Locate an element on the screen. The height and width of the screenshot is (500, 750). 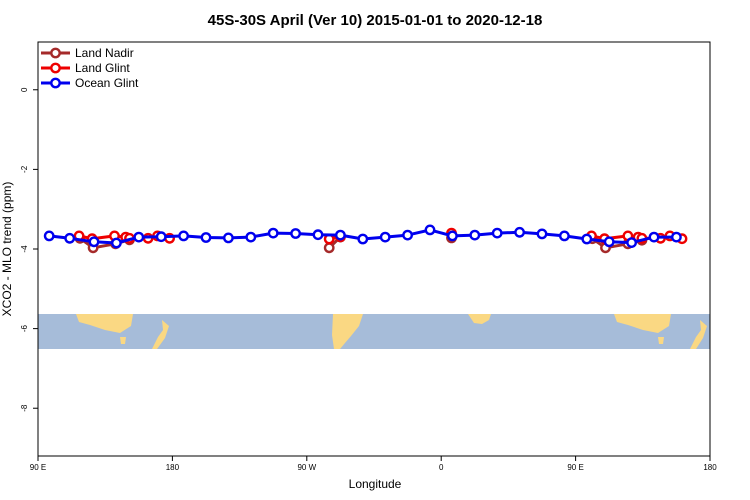
x-tick-label: 0 is located at coordinates (441, 467).